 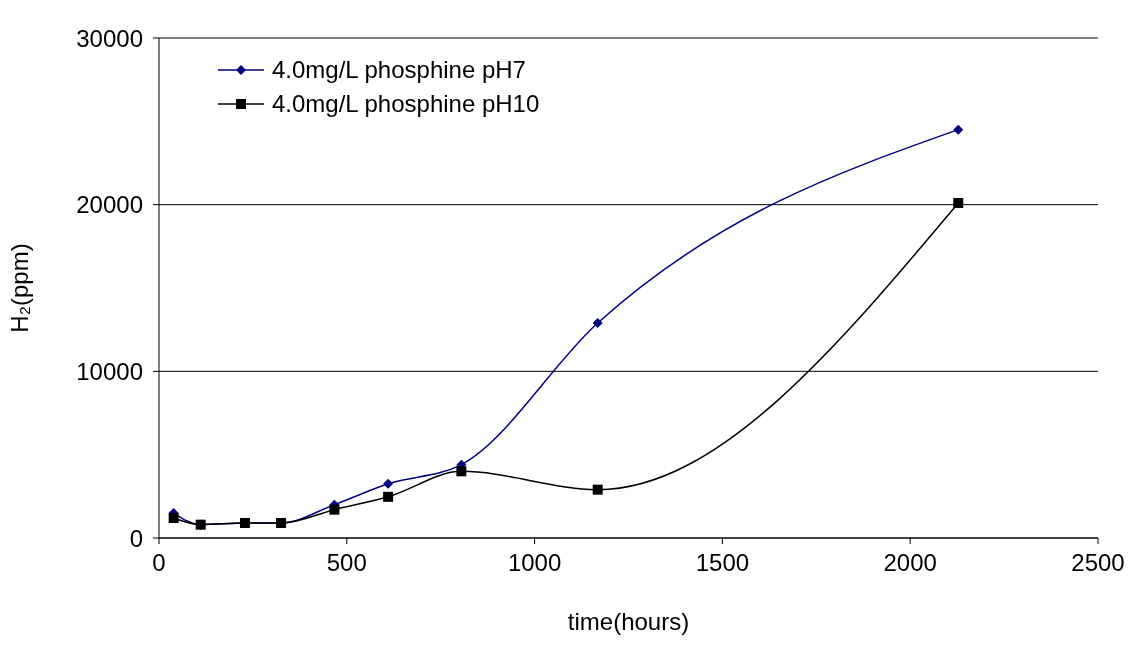 What do you see at coordinates (136, 538) in the screenshot?
I see `y-tick-label: 0` at bounding box center [136, 538].